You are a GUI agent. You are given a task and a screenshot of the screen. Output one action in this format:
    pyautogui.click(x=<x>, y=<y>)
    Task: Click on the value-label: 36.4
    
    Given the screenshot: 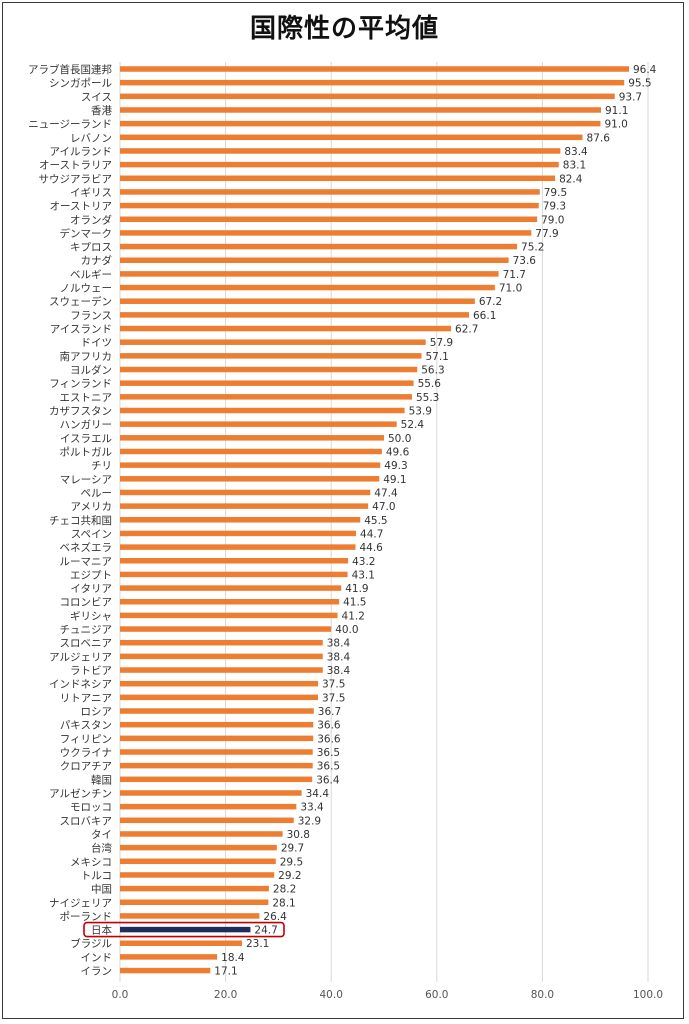 What is the action you would take?
    pyautogui.click(x=328, y=780)
    